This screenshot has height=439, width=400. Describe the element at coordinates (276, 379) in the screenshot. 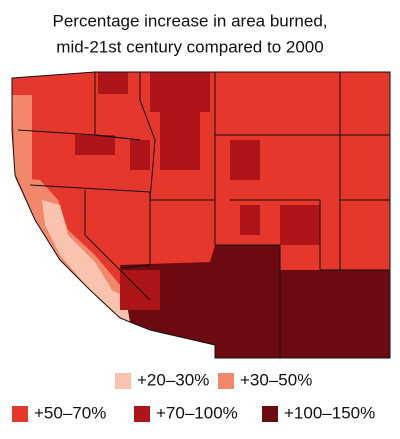

I see `legend-label: +30–50%` at that location.